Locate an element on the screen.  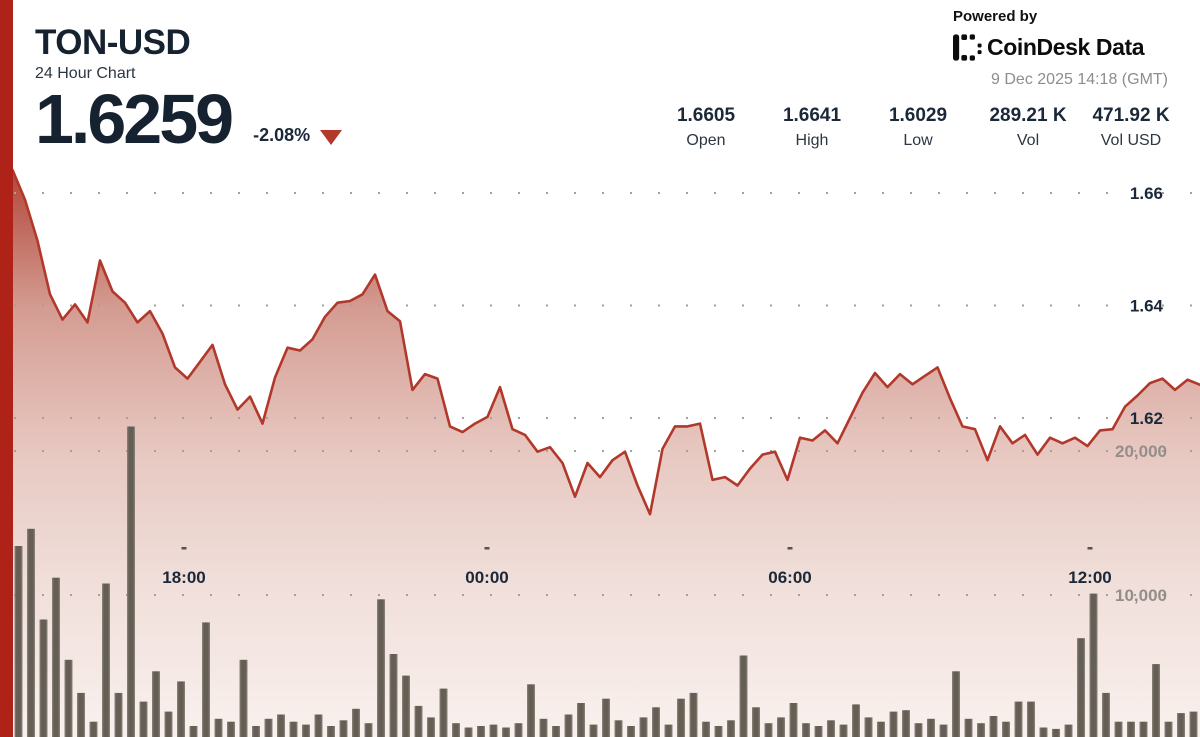
coindesk-logo-text: CoinDesk Data is located at coordinates (1066, 47).